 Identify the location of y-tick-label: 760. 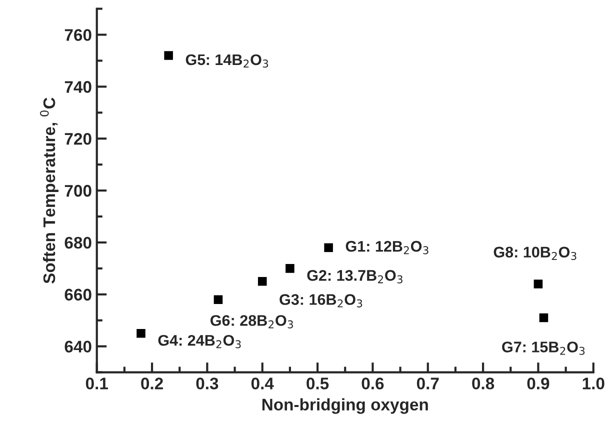
(78, 35).